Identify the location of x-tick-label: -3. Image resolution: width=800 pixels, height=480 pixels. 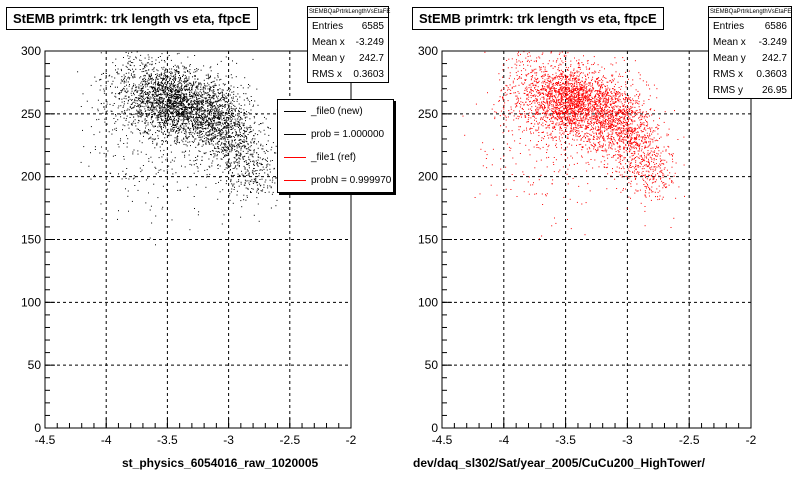
(228, 440).